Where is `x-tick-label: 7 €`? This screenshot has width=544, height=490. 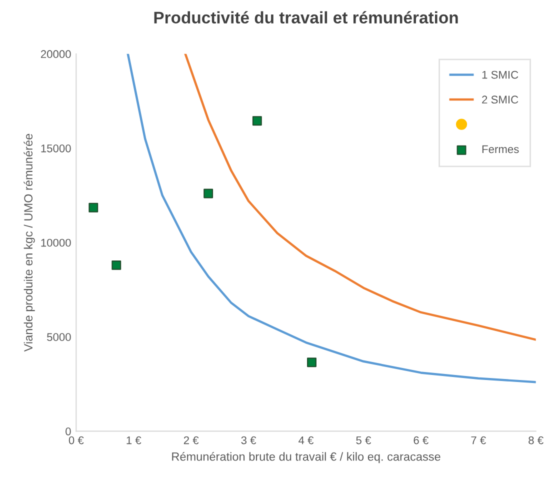
x-tick-label: 7 € is located at coordinates (478, 440).